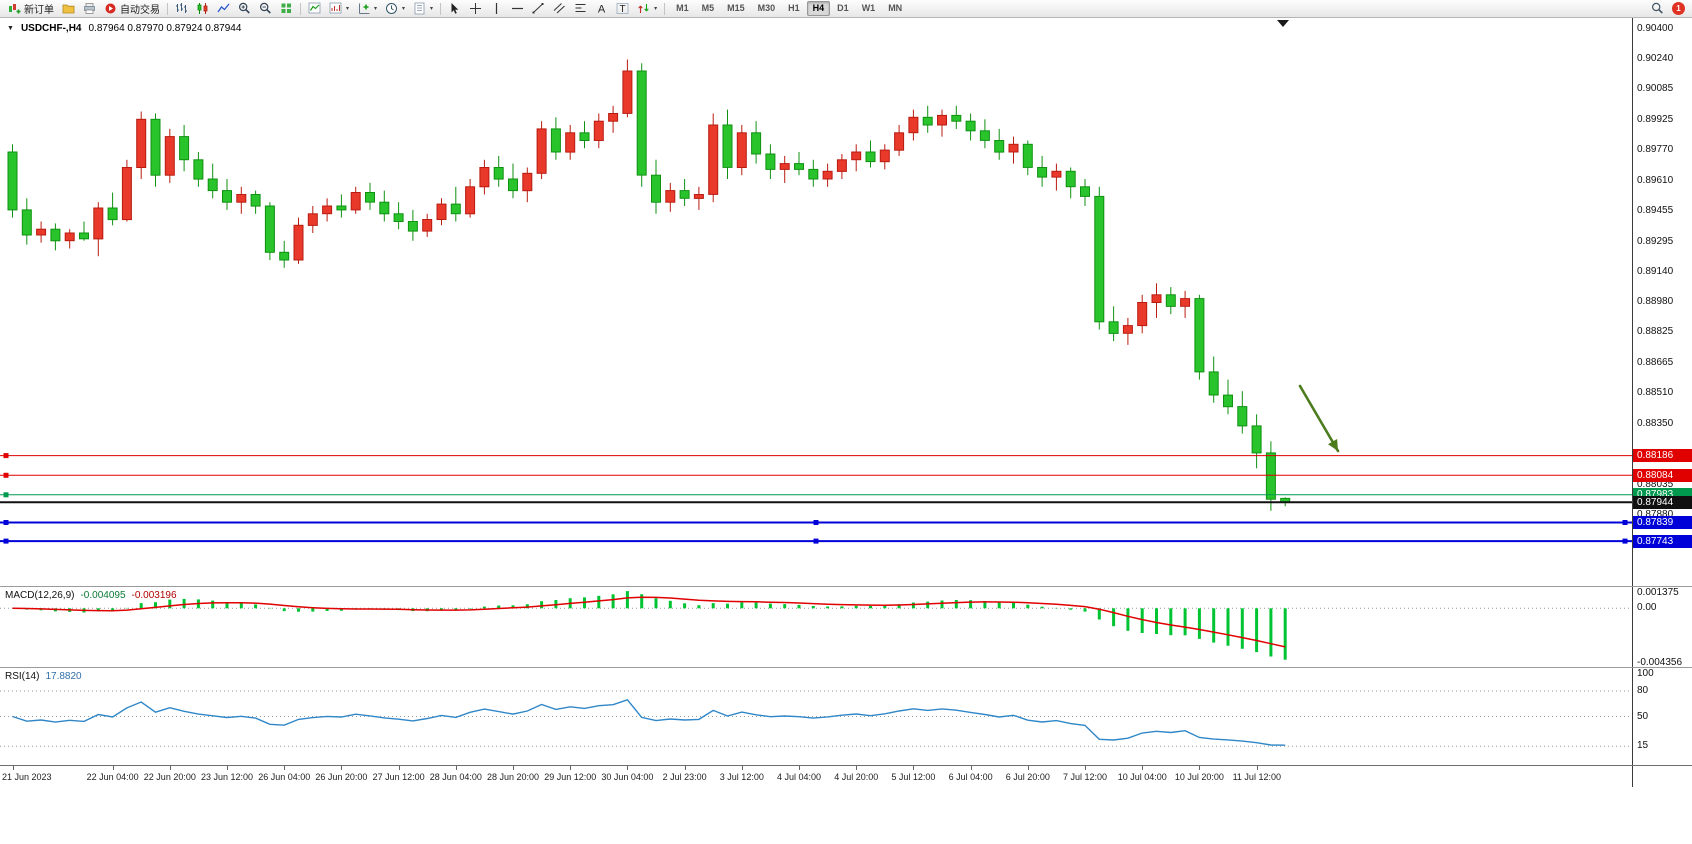 The image size is (1692, 844). What do you see at coordinates (364, 8) in the screenshot?
I see `add-indicator-icon` at bounding box center [364, 8].